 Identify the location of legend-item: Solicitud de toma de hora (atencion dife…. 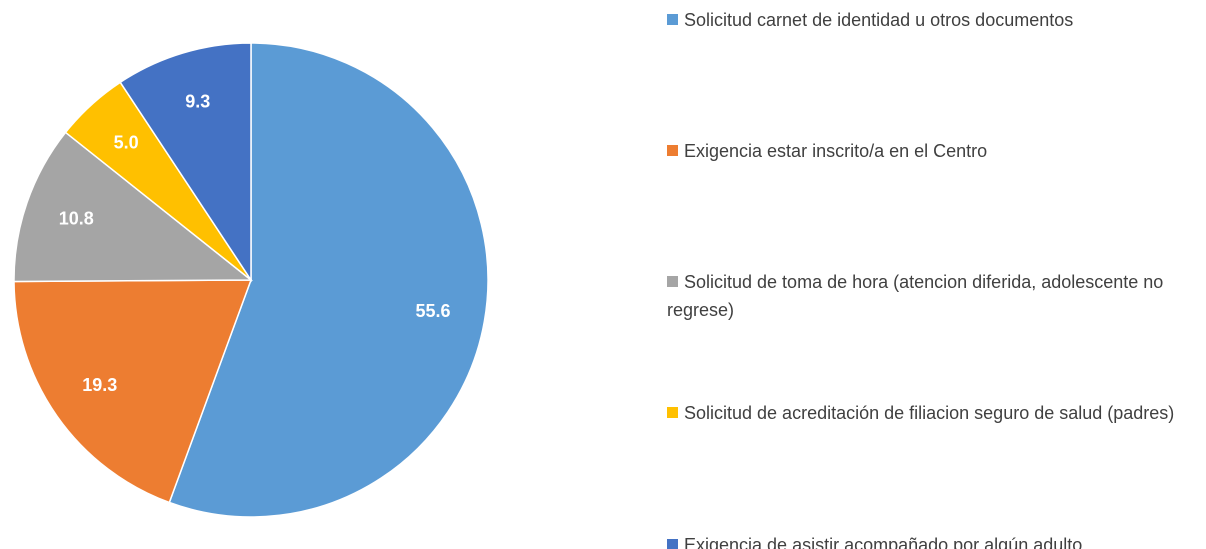
(934, 296).